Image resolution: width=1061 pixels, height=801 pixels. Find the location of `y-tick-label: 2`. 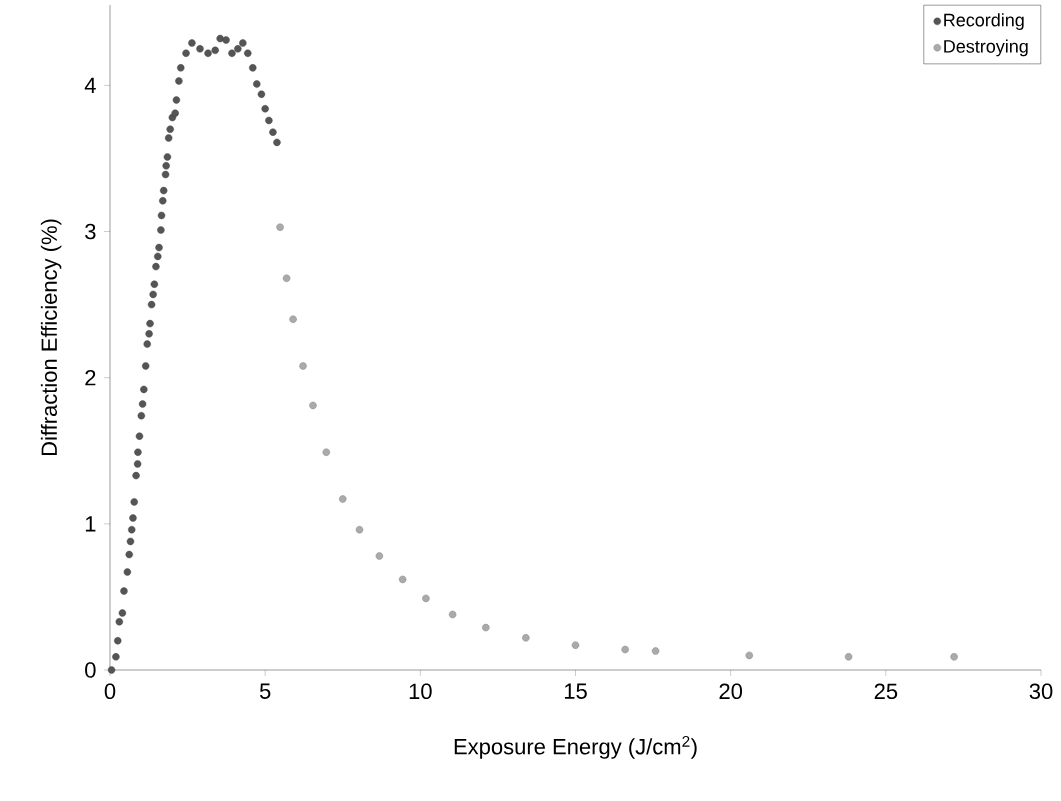

y-tick-label: 2 is located at coordinates (90, 378).